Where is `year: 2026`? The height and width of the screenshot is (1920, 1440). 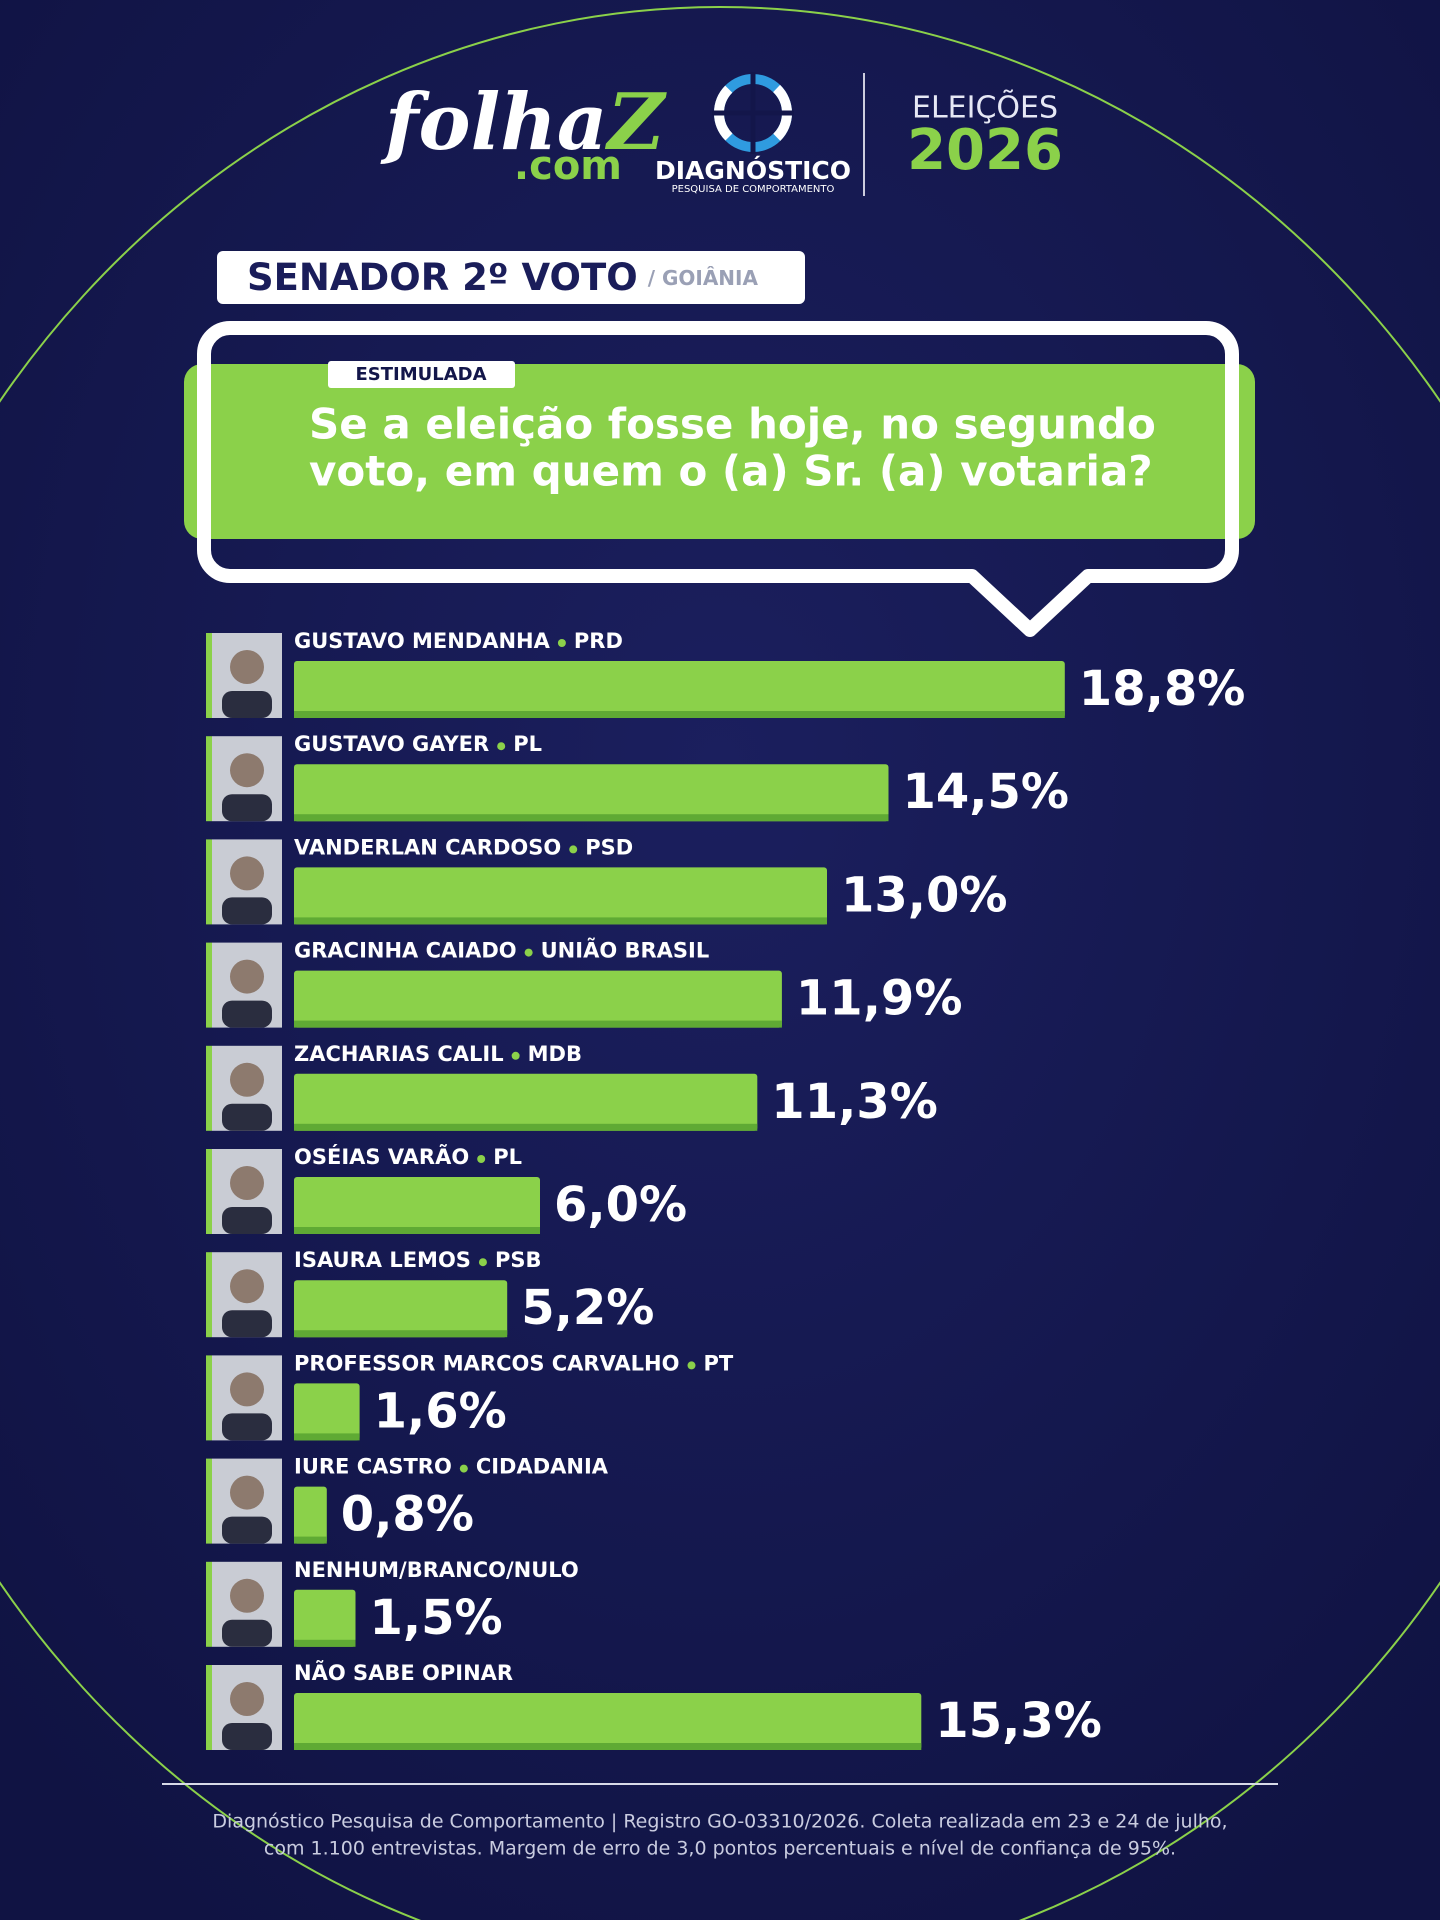
year: 2026 is located at coordinates (985, 150).